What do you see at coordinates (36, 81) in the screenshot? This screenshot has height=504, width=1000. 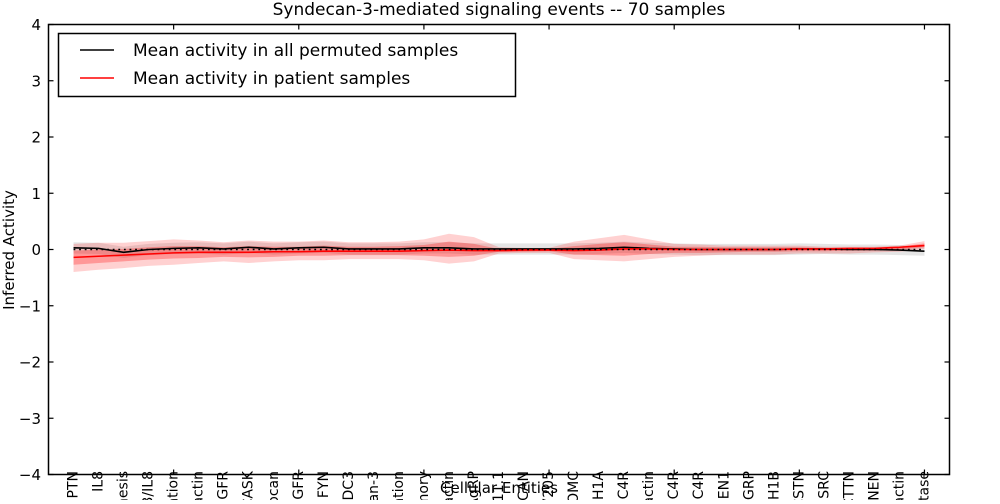 I see `y-tick-label: 3` at bounding box center [36, 81].